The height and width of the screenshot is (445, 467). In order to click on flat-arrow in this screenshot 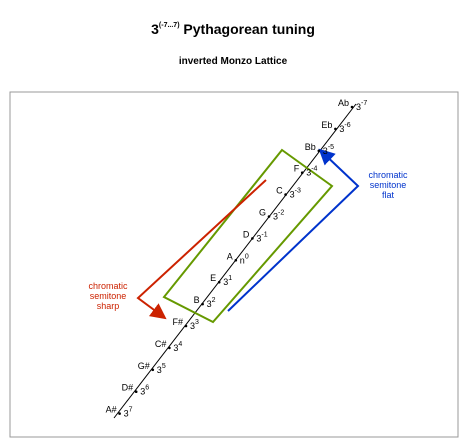, I will do `click(293, 230)`.